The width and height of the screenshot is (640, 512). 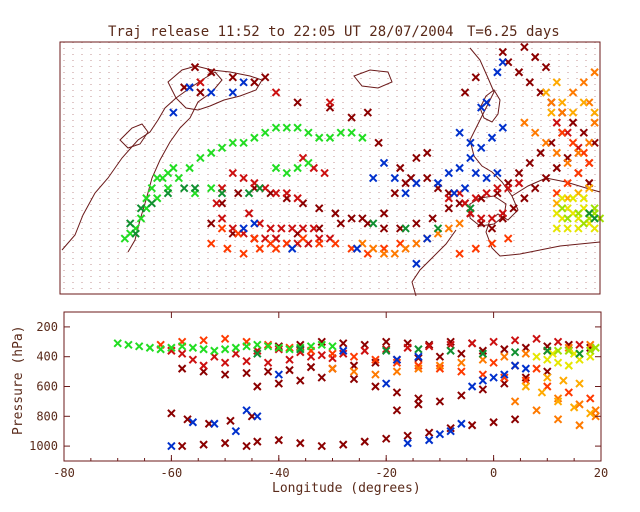 What do you see at coordinates (493, 473) in the screenshot?
I see `x-tick-label: 0` at bounding box center [493, 473].